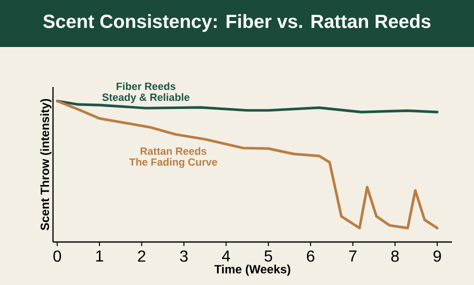 The image size is (474, 285). What do you see at coordinates (252, 270) in the screenshot?
I see `x-axis-title: Time (Weeks)` at bounding box center [252, 270].